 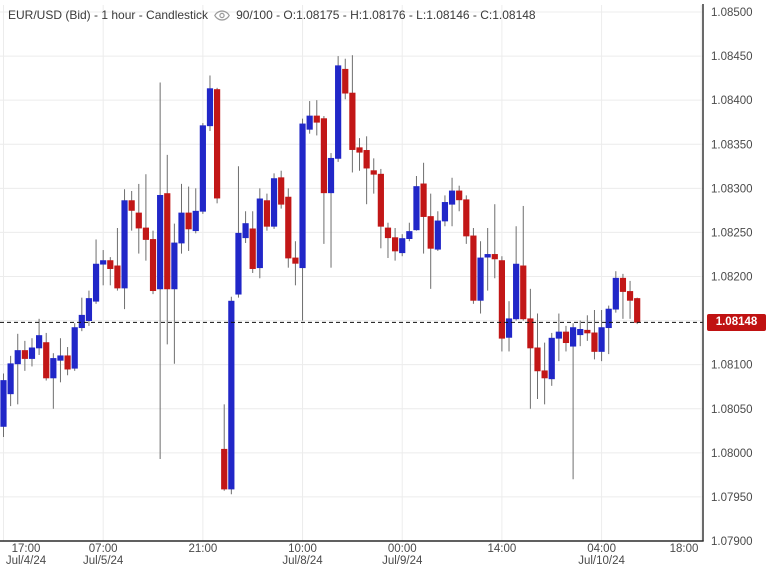 I want to click on price-axis-label: 1.08300, so click(x=732, y=189).